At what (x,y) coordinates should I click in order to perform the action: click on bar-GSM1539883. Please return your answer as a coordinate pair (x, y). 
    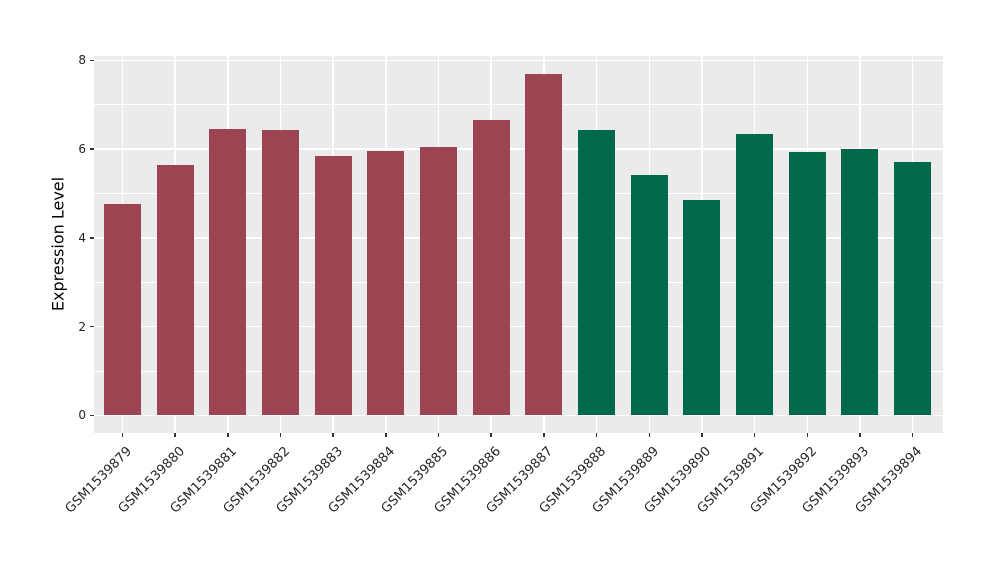
    Looking at the image, I should click on (333, 286).